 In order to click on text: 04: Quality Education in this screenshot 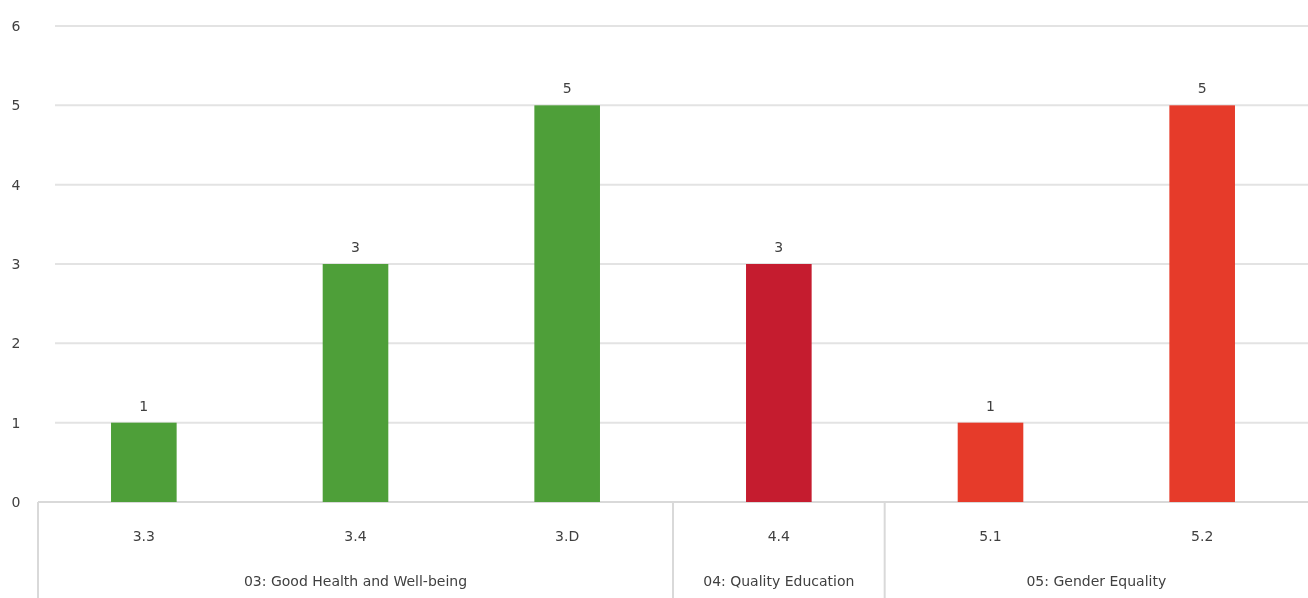, I will do `click(779, 581)`.